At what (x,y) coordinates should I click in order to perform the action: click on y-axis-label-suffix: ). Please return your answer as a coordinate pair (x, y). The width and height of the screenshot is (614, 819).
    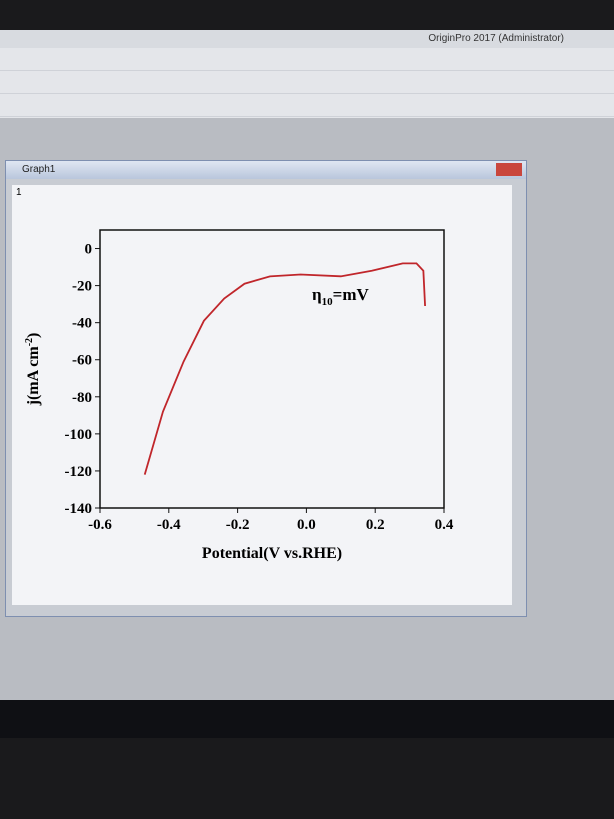
    Looking at the image, I should click on (33, 335).